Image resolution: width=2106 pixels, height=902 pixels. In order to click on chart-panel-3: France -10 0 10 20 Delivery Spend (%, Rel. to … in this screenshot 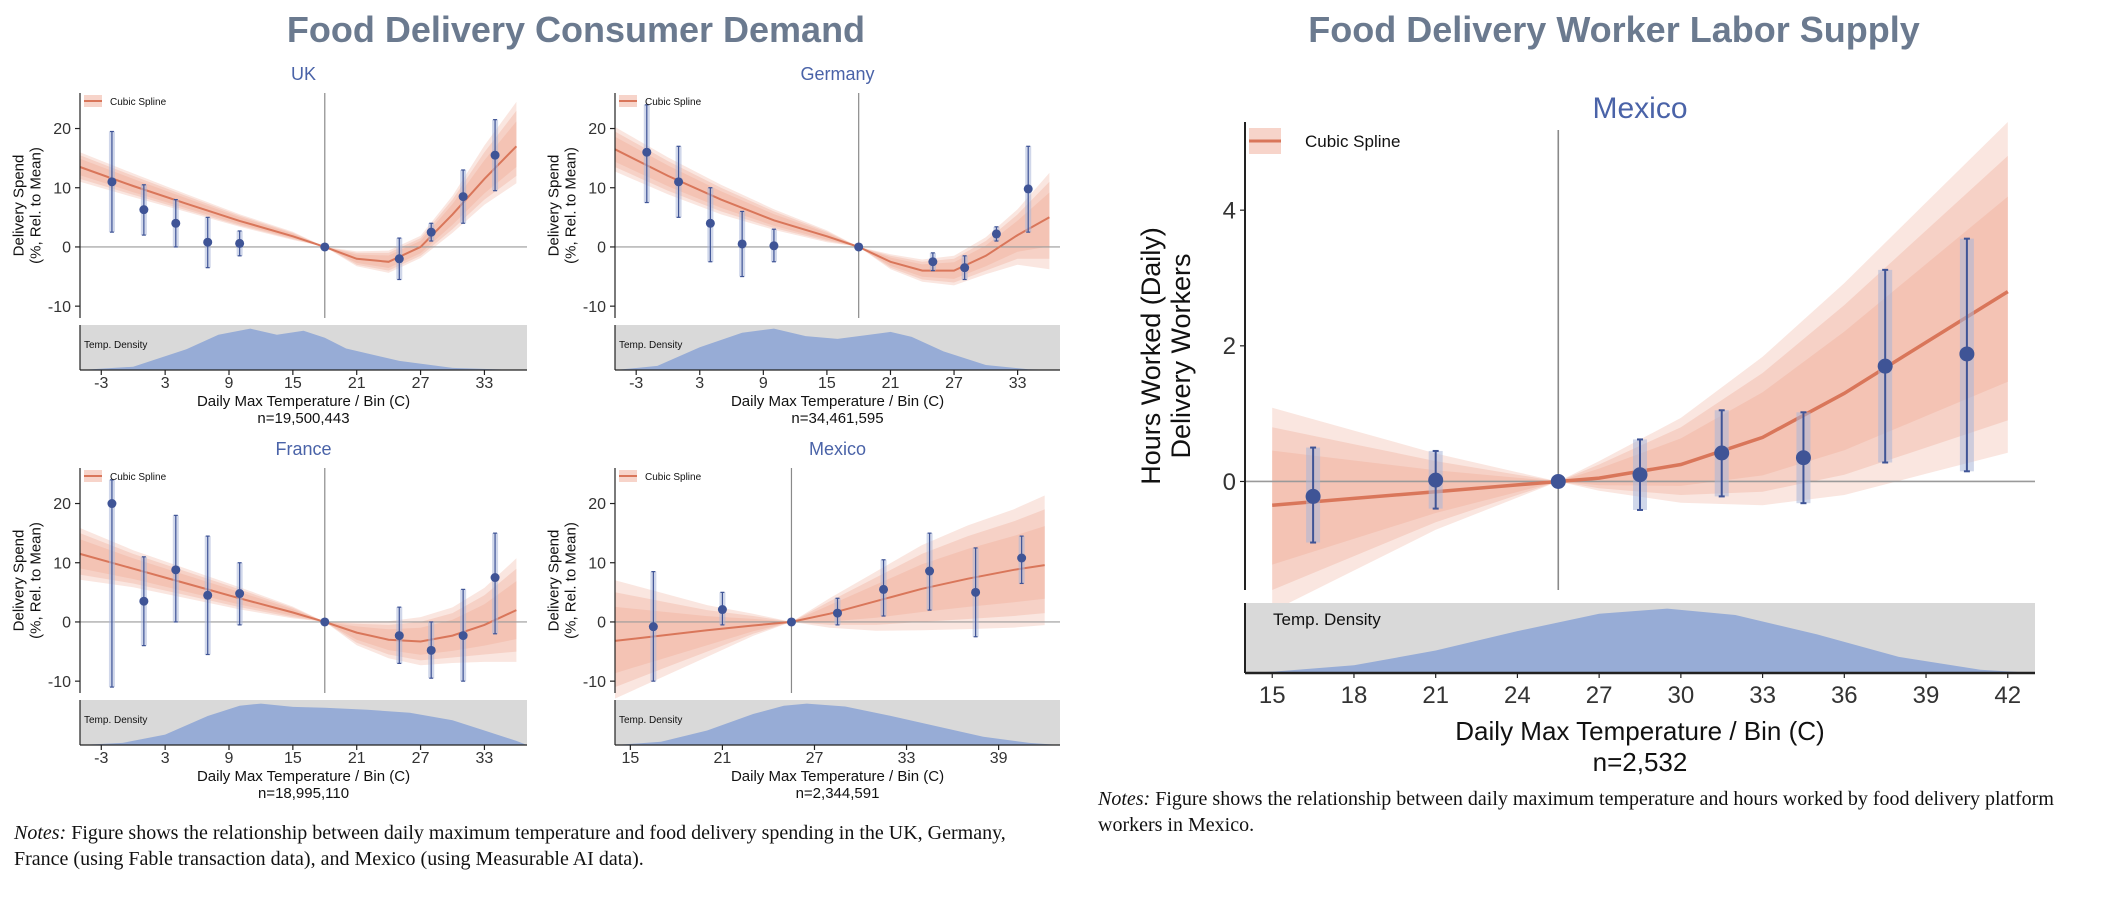, I will do `click(269, 620)`.